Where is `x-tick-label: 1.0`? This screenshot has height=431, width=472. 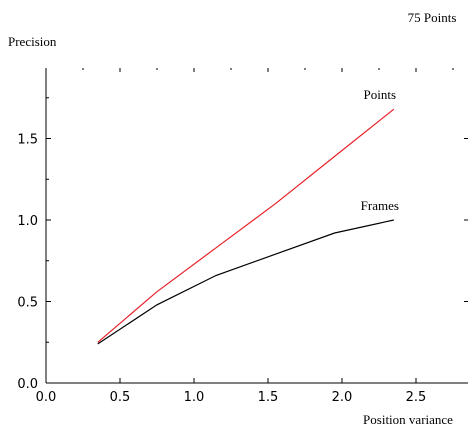
x-tick-label: 1.0 is located at coordinates (194, 397).